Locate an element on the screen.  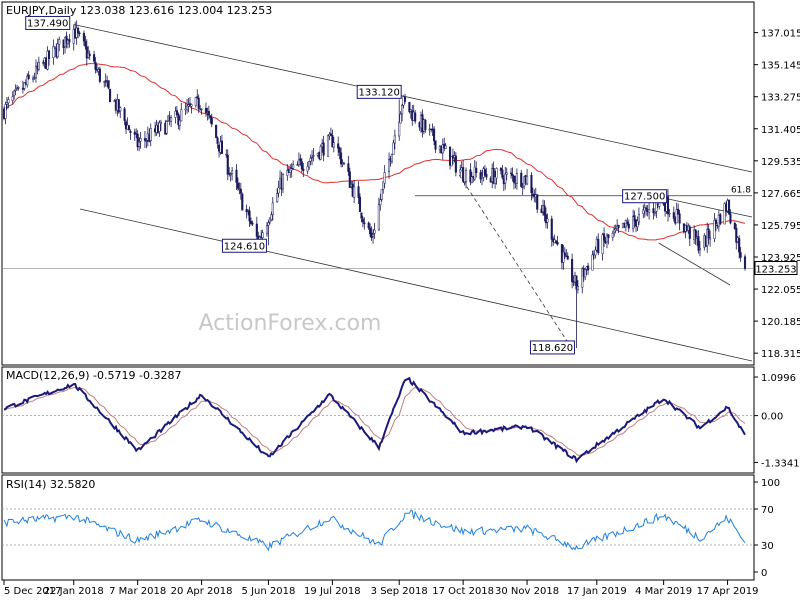
x-tick-label: 19 Jul 2018 is located at coordinates (332, 591).